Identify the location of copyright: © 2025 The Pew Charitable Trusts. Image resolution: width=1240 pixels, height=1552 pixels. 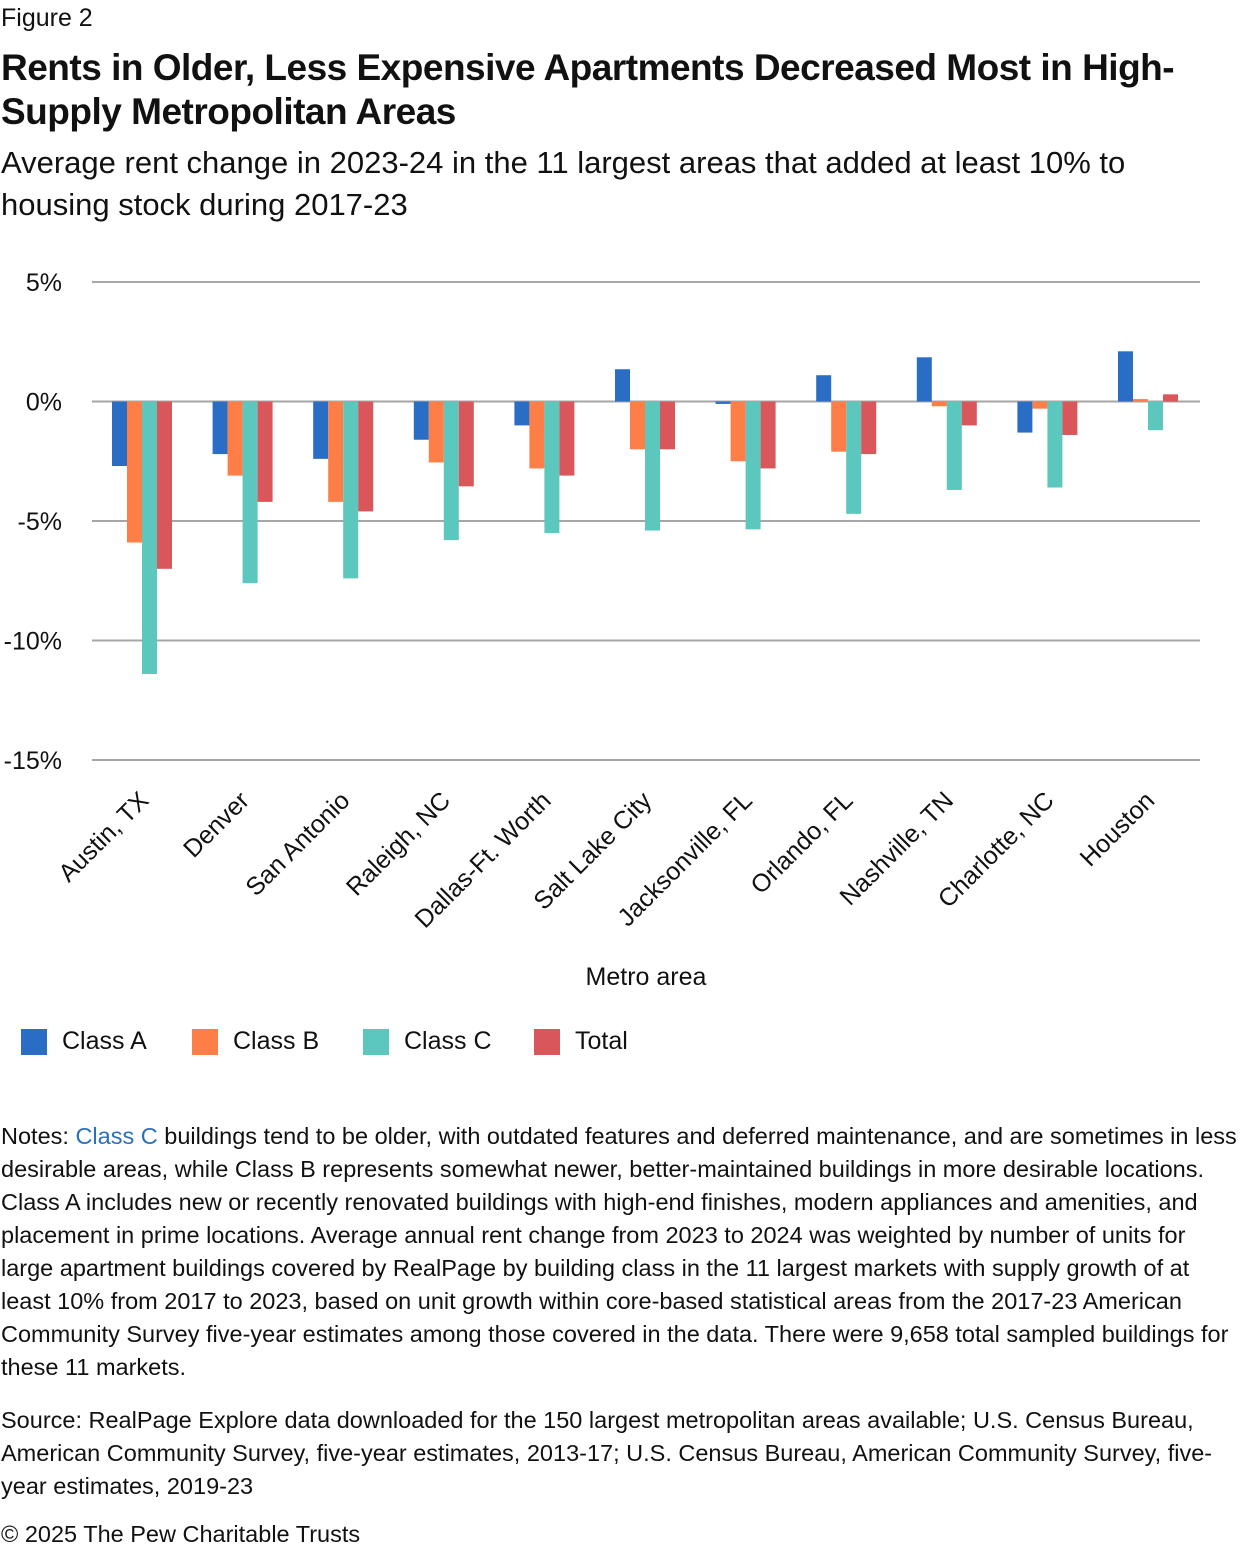
(181, 1534).